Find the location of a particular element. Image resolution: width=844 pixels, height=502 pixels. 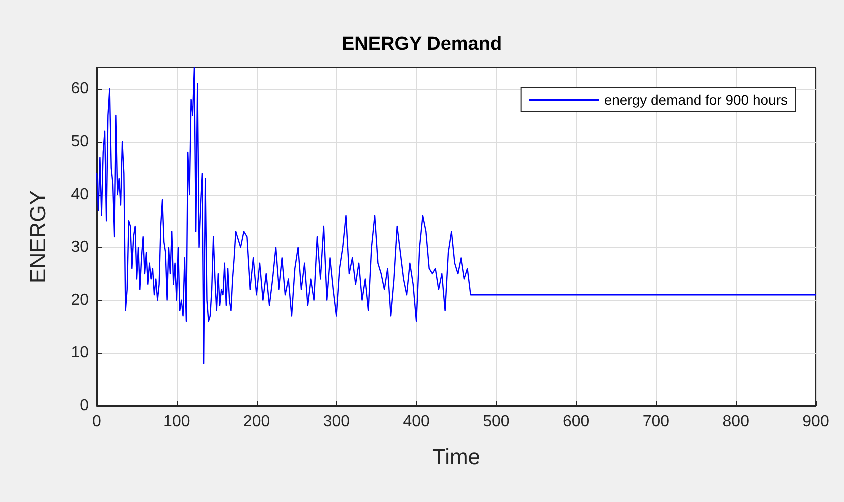

x-tick-label: 700 is located at coordinates (656, 422).